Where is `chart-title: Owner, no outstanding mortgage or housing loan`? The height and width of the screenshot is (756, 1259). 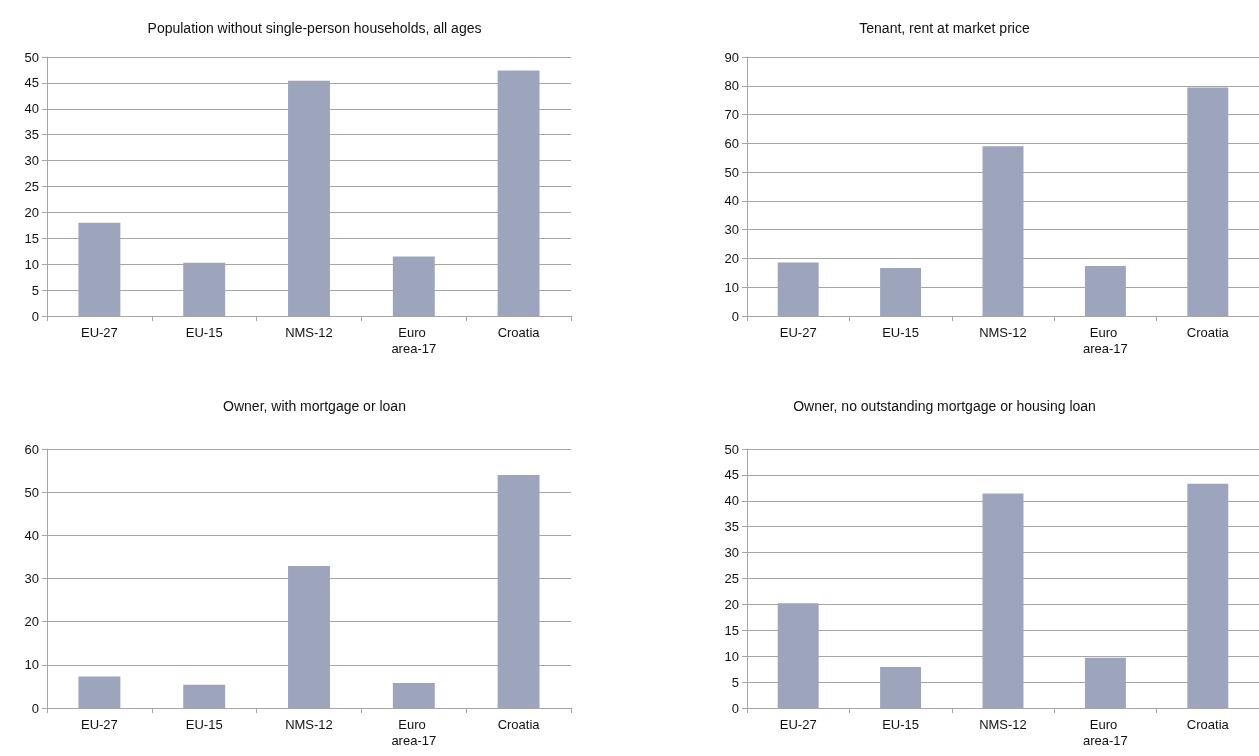 chart-title: Owner, no outstanding mortgage or housing loan is located at coordinates (944, 406).